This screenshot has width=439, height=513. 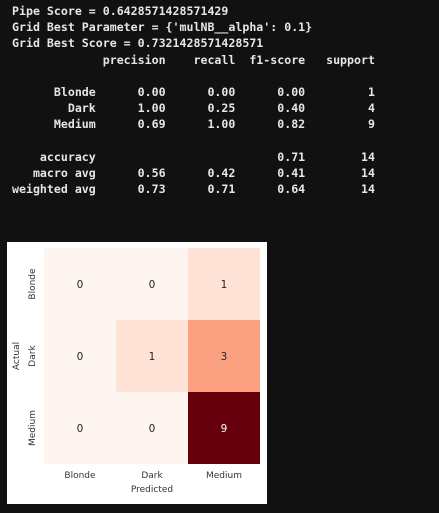 What do you see at coordinates (193, 189) in the screenshot?
I see `report-row-weighted-avg: weighted avg 0.73 0.71 0.64 14` at bounding box center [193, 189].